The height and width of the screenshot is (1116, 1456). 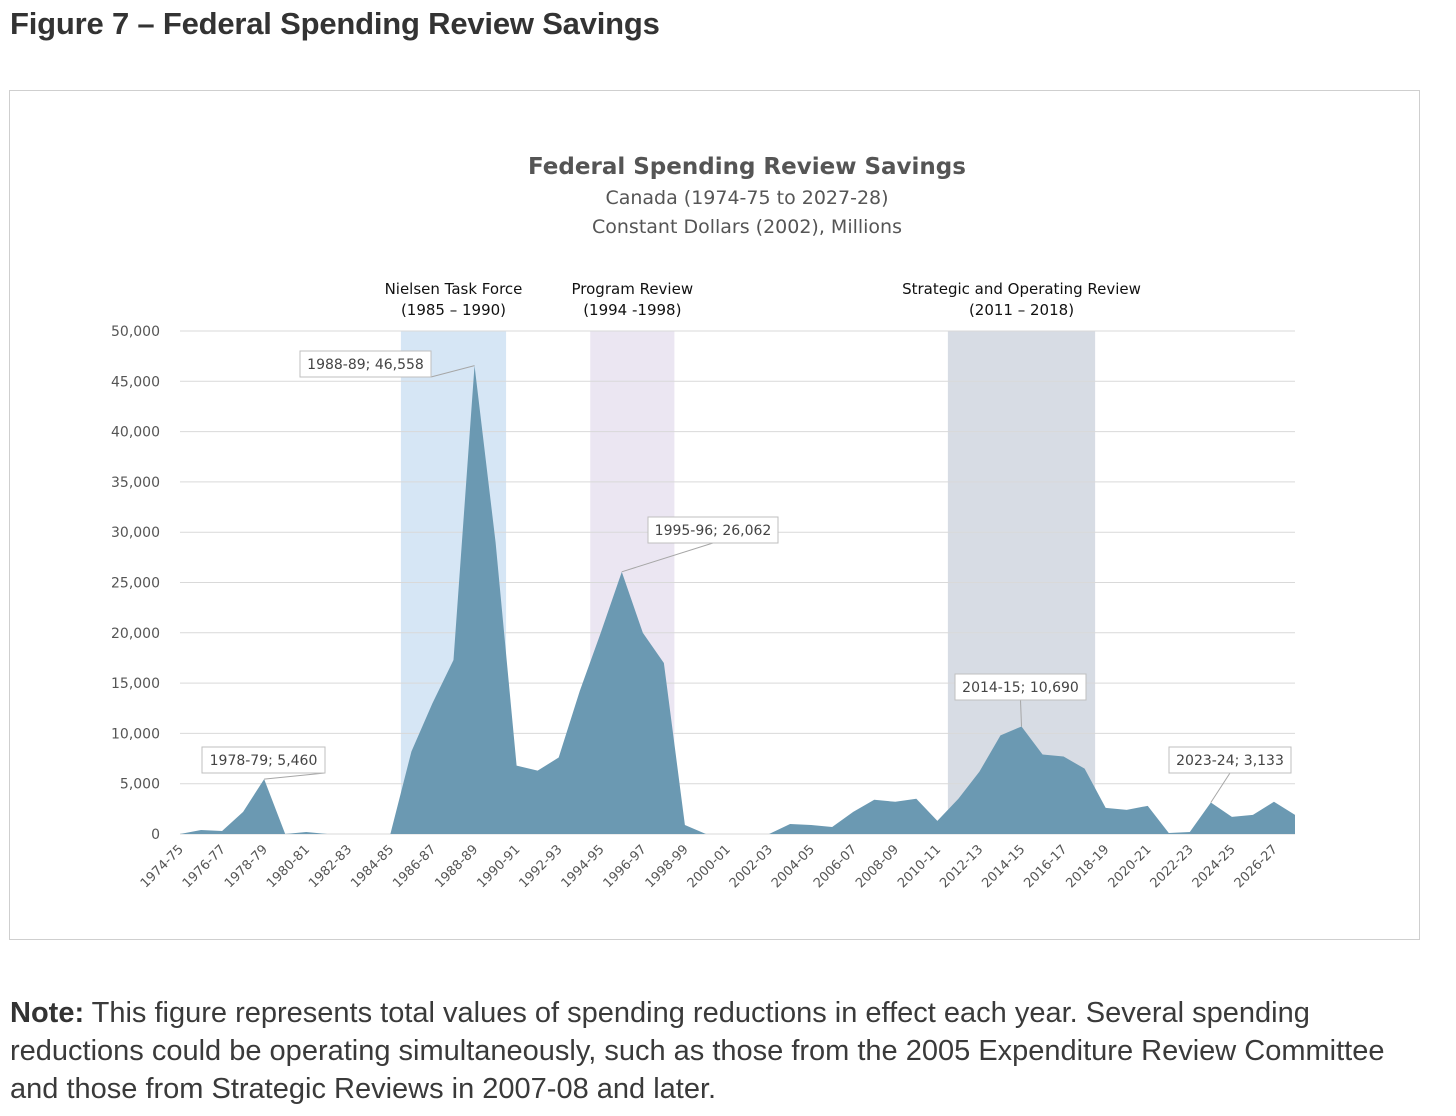 I want to click on annotation-label: 1988-89; 46,558, so click(x=365, y=365).